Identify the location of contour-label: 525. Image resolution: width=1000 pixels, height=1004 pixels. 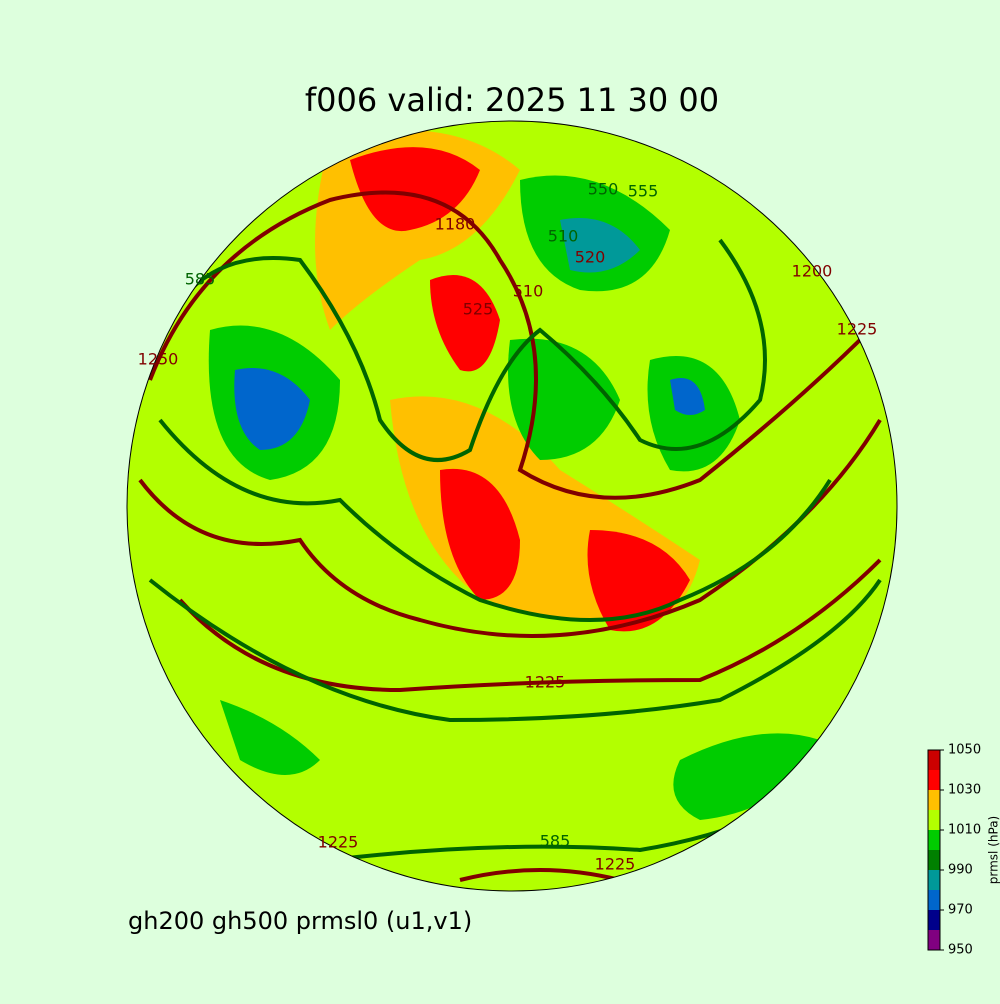
(478, 309).